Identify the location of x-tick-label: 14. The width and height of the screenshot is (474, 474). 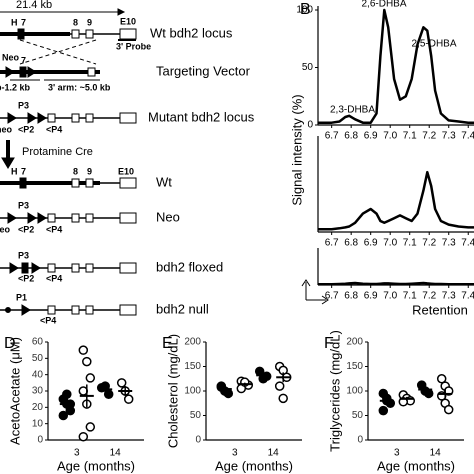
(116, 453).